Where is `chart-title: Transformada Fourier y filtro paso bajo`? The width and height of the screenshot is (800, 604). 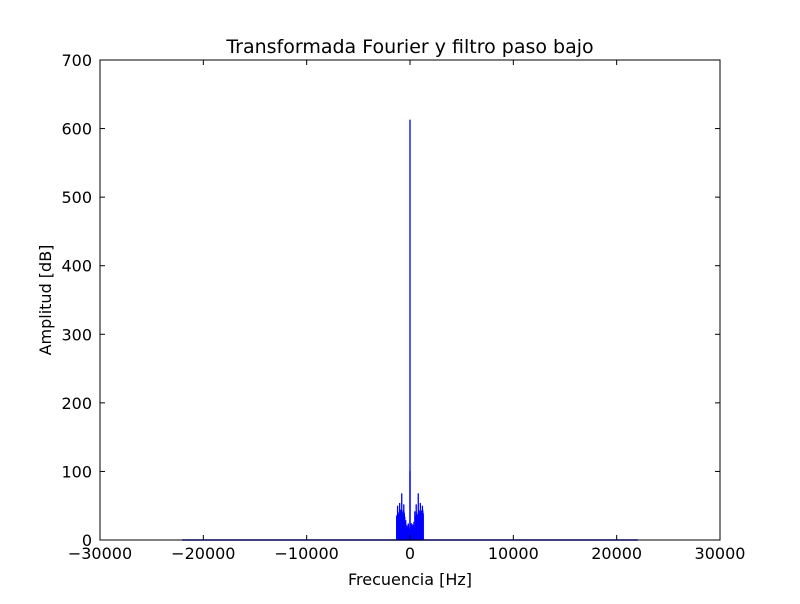
chart-title: Transformada Fourier y filtro paso bajo is located at coordinates (409, 47).